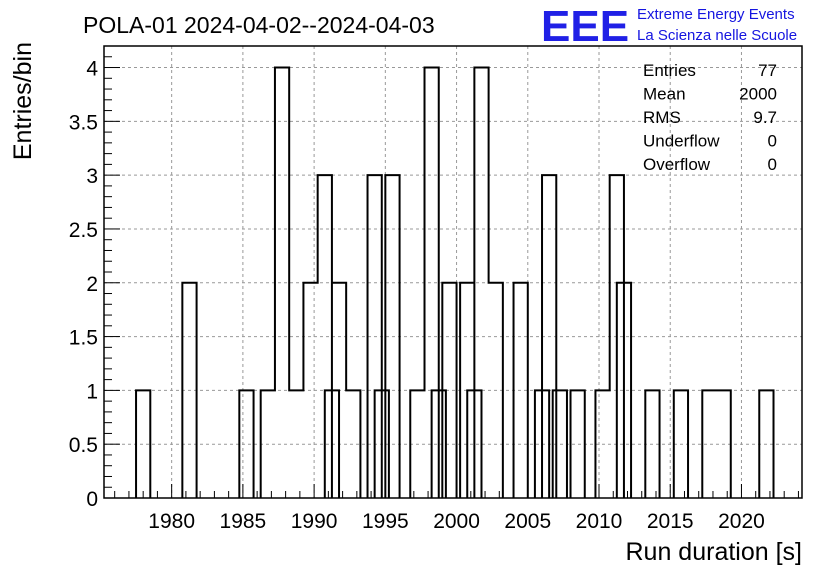 The image size is (836, 572). Describe the element at coordinates (171, 521) in the screenshot. I see `x-tick-label: 1980` at that location.